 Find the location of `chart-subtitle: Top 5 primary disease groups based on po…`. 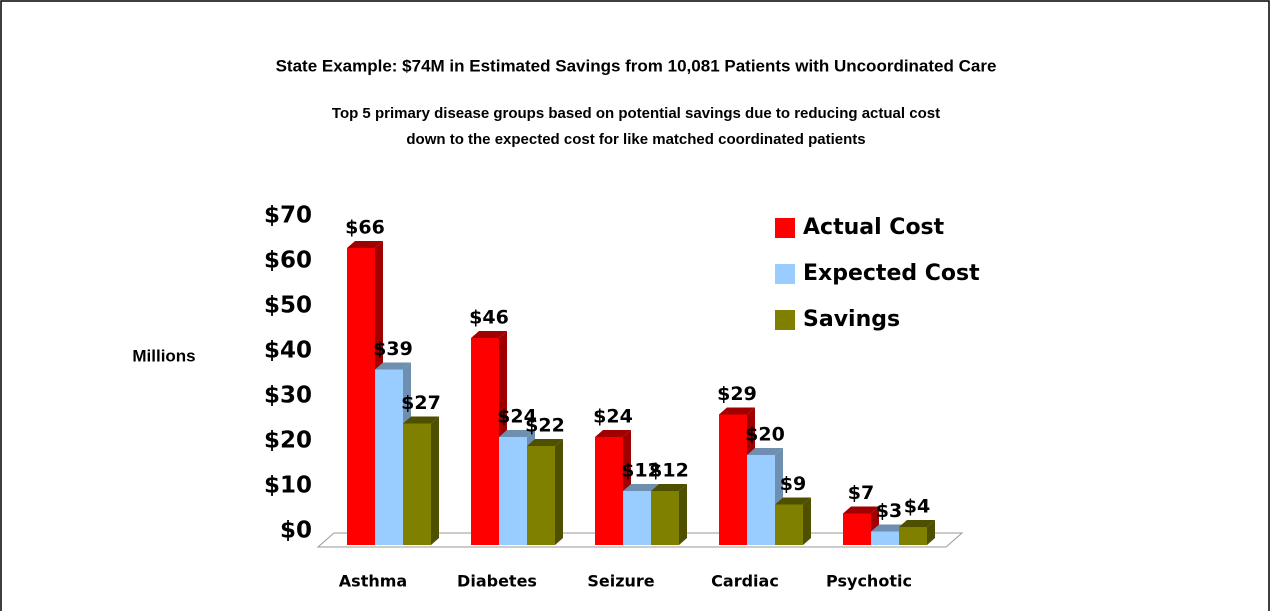

chart-subtitle: Top 5 primary disease groups based on po… is located at coordinates (636, 113).